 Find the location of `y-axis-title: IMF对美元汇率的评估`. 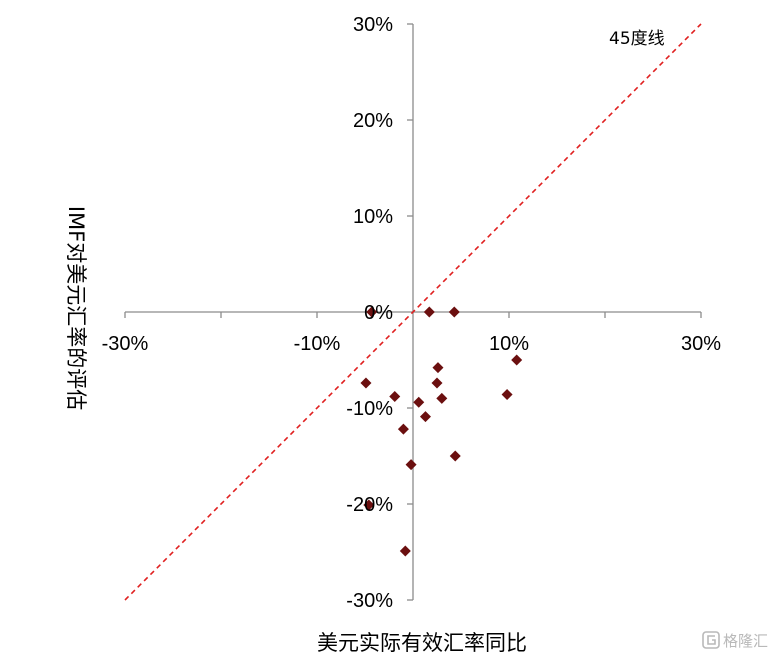

y-axis-title: IMF对美元汇率的评估 is located at coordinates (76, 308).